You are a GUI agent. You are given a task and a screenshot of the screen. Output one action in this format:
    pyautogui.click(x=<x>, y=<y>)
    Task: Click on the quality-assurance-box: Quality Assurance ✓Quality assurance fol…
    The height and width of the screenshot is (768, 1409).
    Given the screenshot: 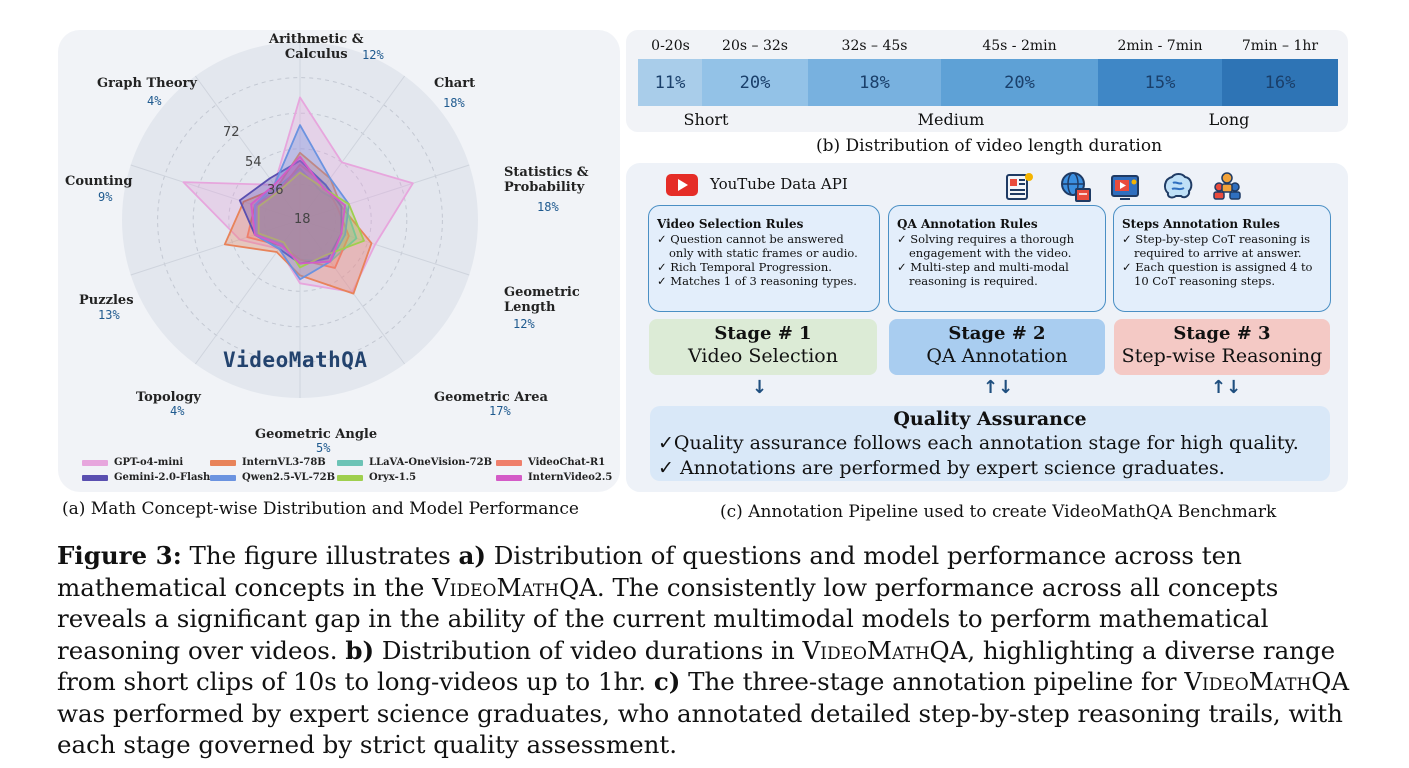 What is the action you would take?
    pyautogui.click(x=990, y=443)
    